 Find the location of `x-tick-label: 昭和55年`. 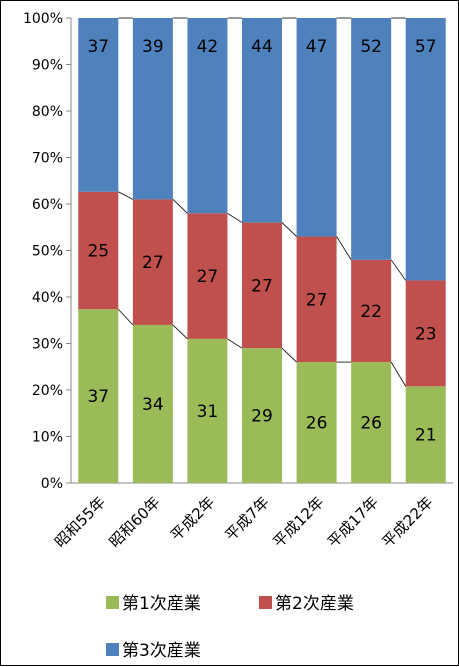

x-tick-label: 昭和55年 is located at coordinates (80, 522).